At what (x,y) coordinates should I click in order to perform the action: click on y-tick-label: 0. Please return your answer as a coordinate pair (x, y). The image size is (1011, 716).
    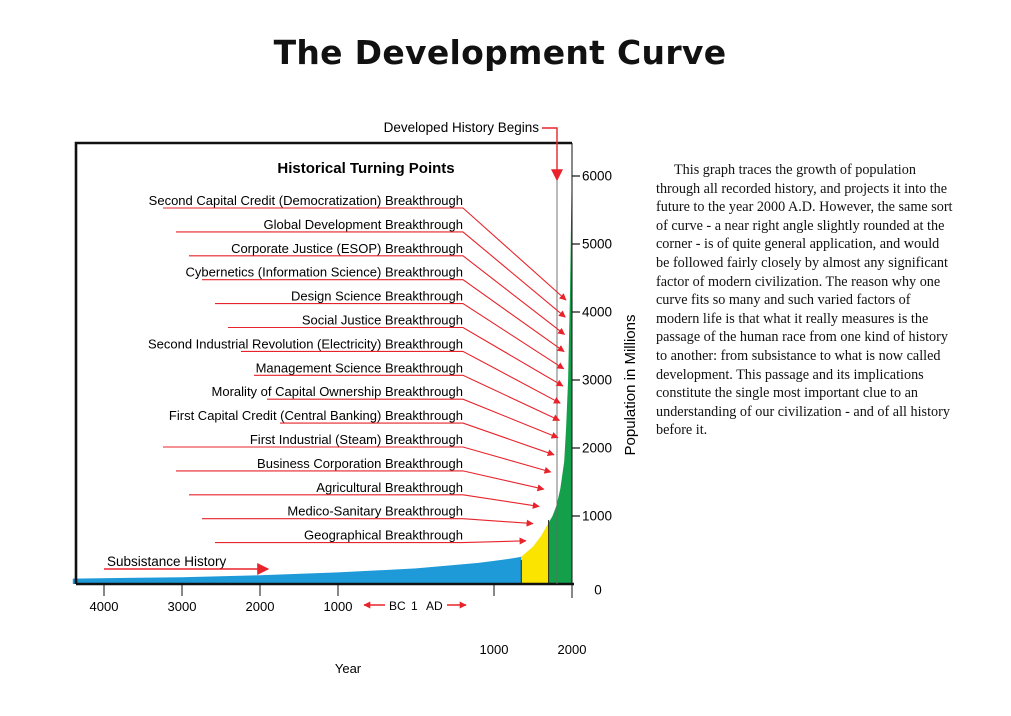
    Looking at the image, I should click on (598, 590).